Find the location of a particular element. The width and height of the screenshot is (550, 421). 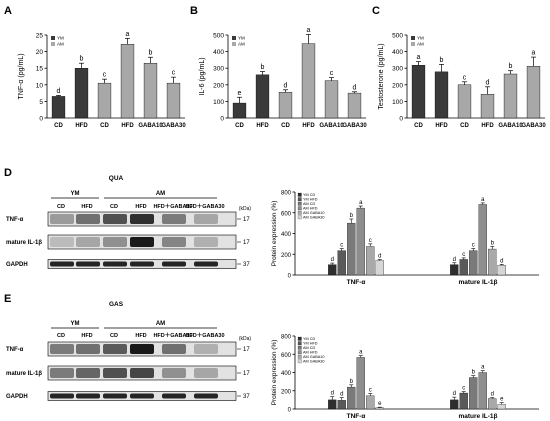

y-tick-label: 200 is located at coordinates (218, 85).